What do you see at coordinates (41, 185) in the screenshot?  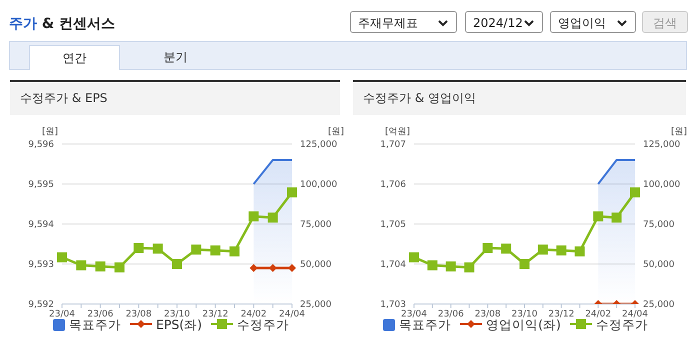 I see `y-tick-label: 9,595` at bounding box center [41, 185].